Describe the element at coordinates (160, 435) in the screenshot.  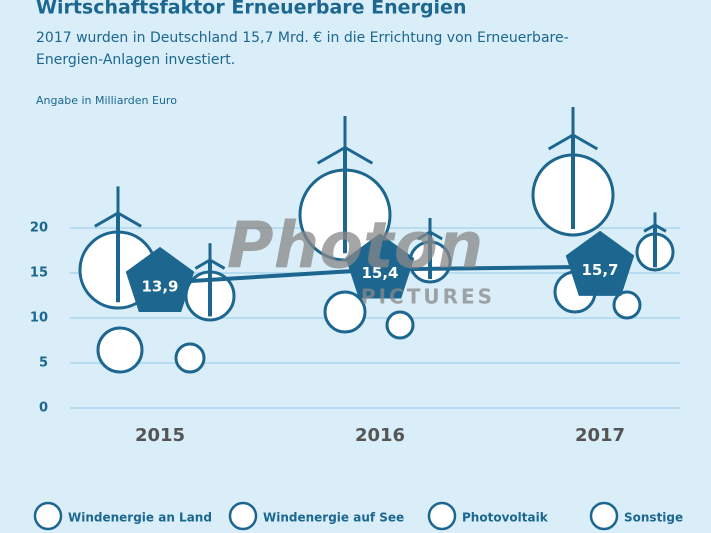
I see `x-tick-label: 2015` at that location.